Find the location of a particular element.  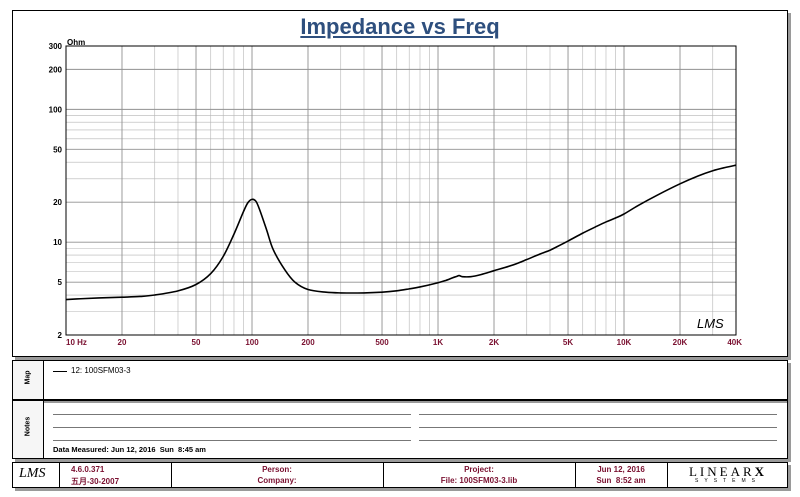

y-tick-label: 5 is located at coordinates (60, 282).